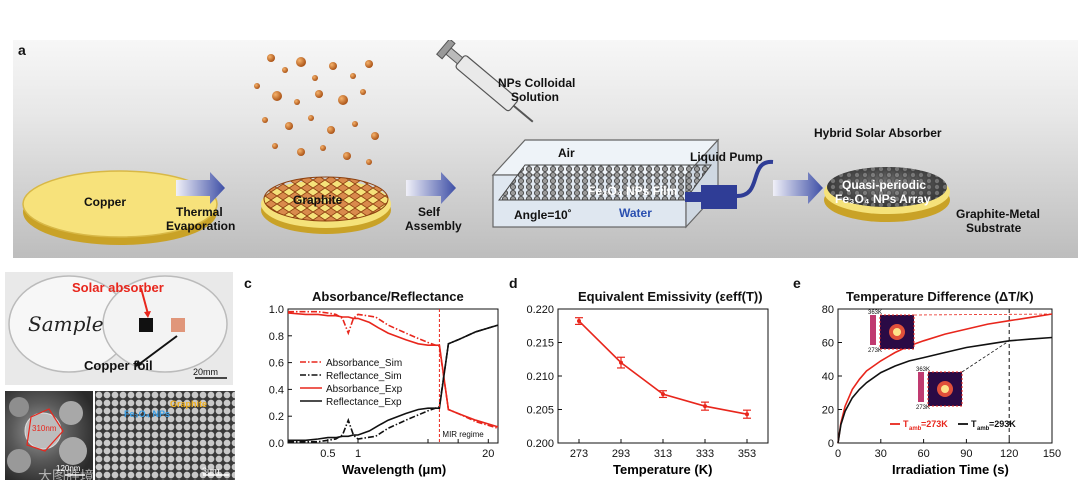  What do you see at coordinates (934, 424) in the screenshot?
I see `legend-value: =273K` at bounding box center [934, 424].